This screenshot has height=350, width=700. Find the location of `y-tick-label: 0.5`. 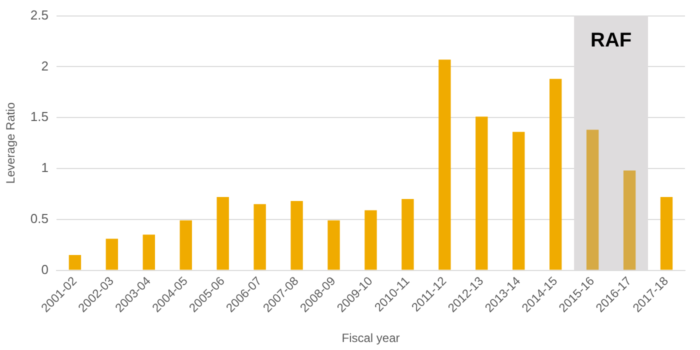

y-tick-label: 0.5 is located at coordinates (39, 218).